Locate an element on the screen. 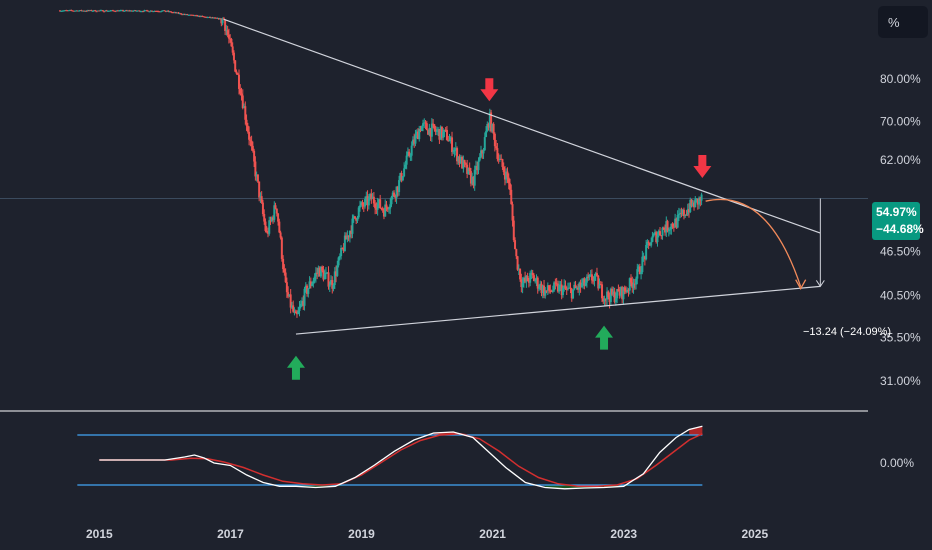 The height and width of the screenshot is (550, 932). price-badge: 54.97% −44.68% is located at coordinates (898, 221).